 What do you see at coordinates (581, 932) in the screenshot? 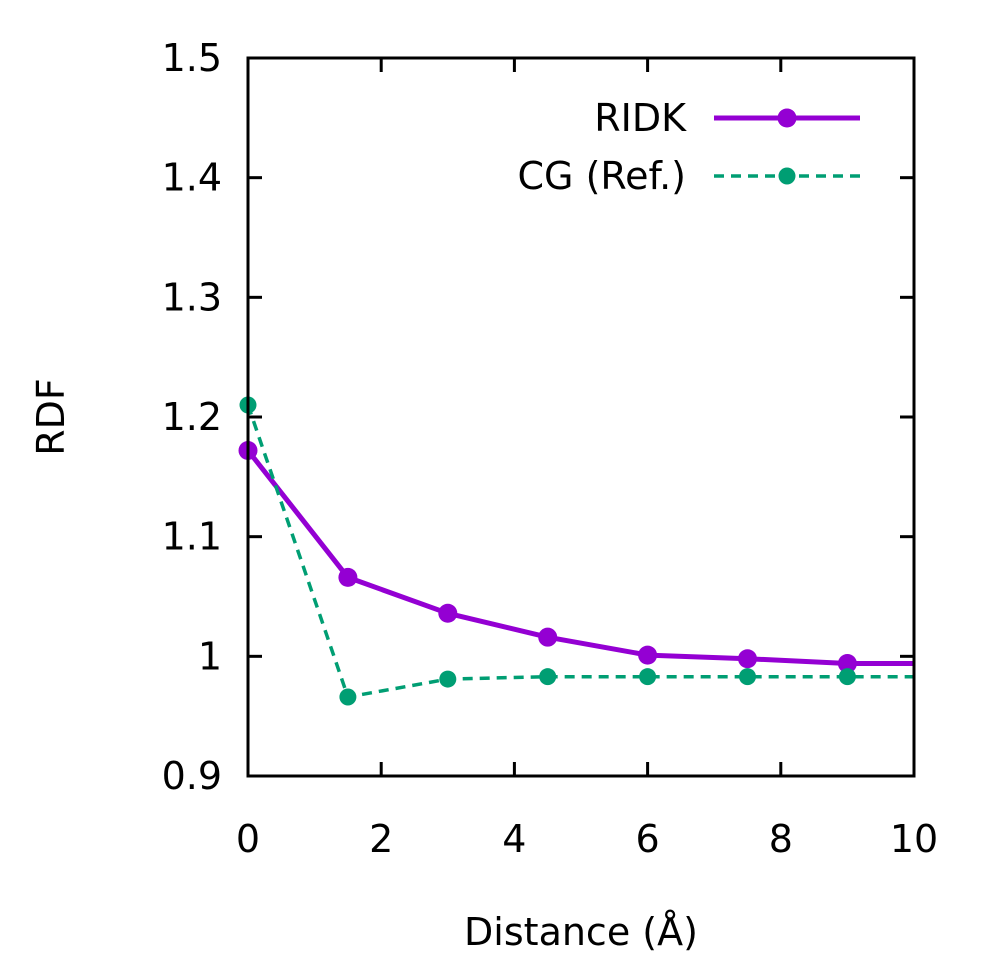
I see `x-axis-title: Distance (Å)` at bounding box center [581, 932].